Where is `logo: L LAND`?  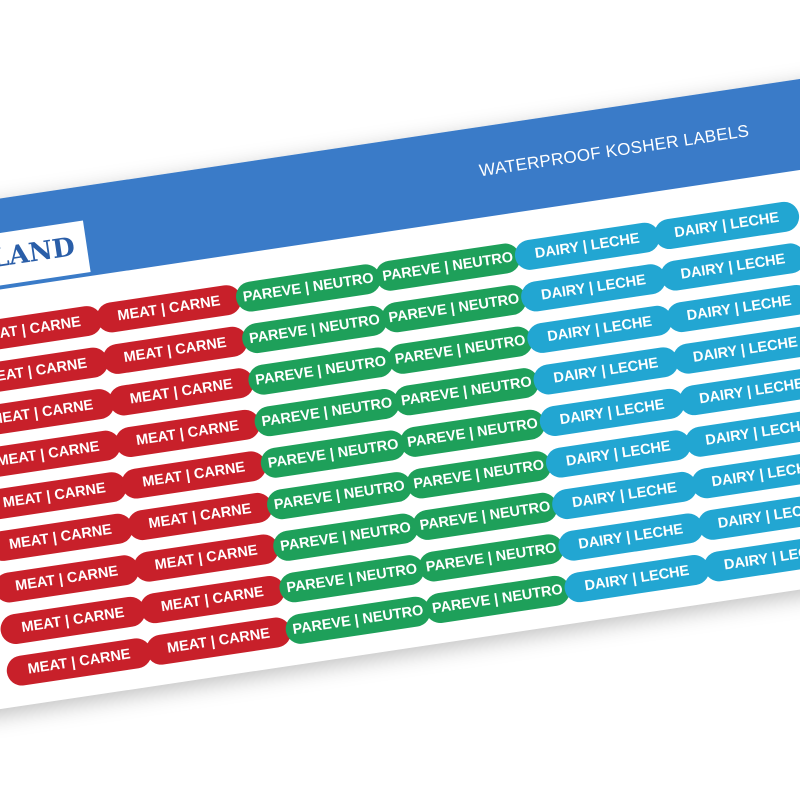
logo: L LAND is located at coordinates (38, 255).